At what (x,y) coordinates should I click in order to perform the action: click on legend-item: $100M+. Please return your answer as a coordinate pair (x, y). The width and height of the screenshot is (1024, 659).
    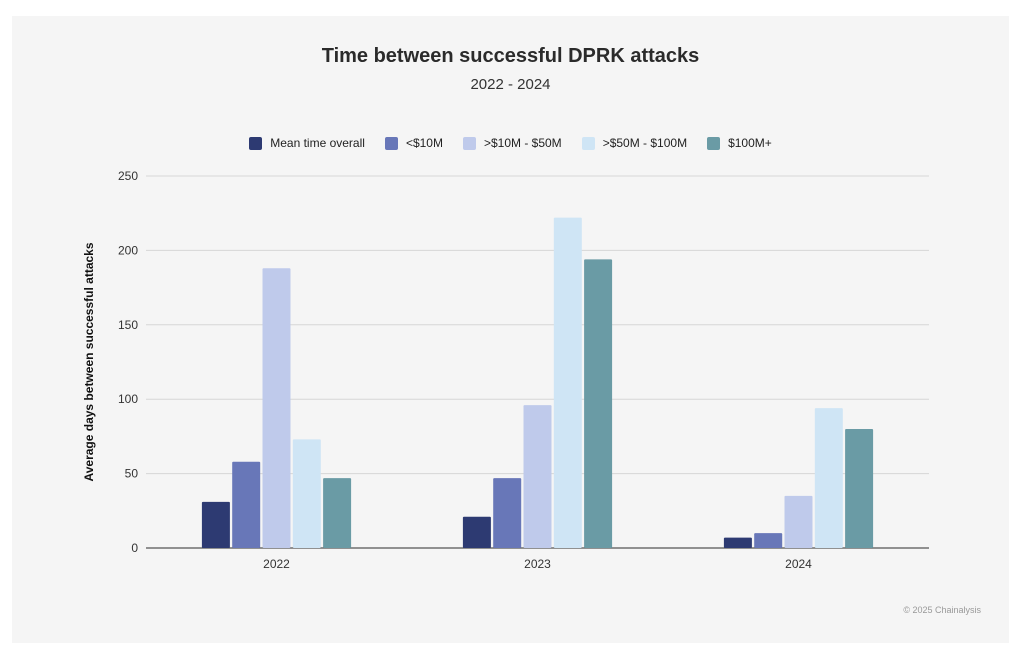
    Looking at the image, I should click on (739, 143).